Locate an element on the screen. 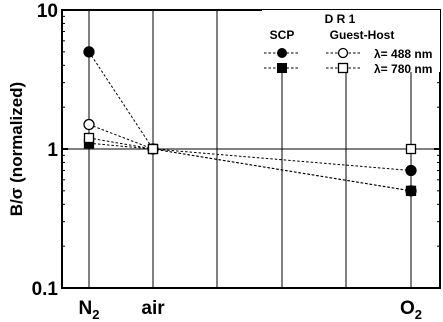 This screenshot has height=322, width=443. x-axis: N2 air O2 is located at coordinates (250, 310).